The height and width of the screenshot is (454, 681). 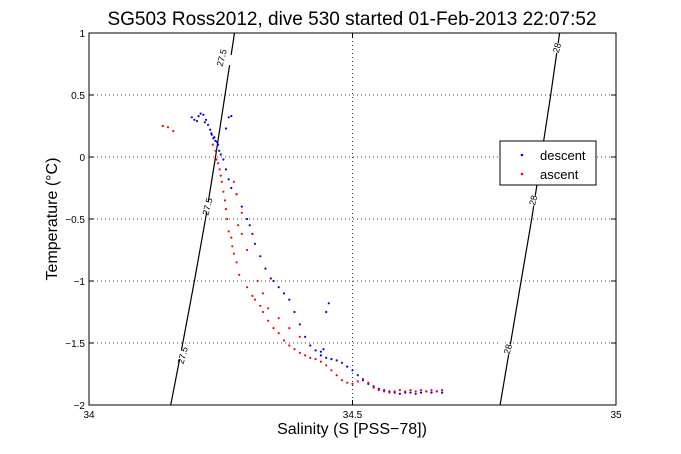 I want to click on legend: descent ascent, so click(x=548, y=163).